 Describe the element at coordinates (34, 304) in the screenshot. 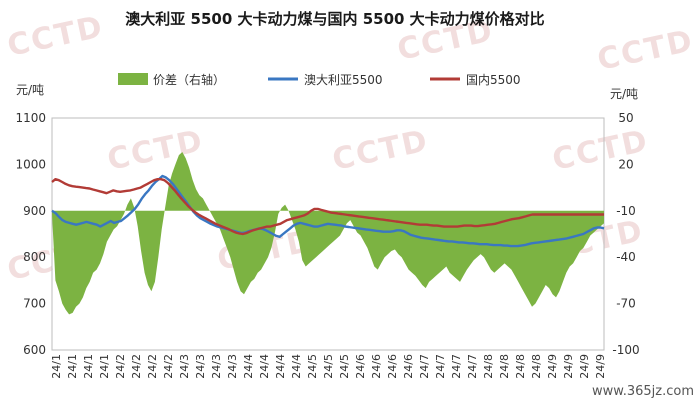

I see `left-tick-label: 700` at that location.